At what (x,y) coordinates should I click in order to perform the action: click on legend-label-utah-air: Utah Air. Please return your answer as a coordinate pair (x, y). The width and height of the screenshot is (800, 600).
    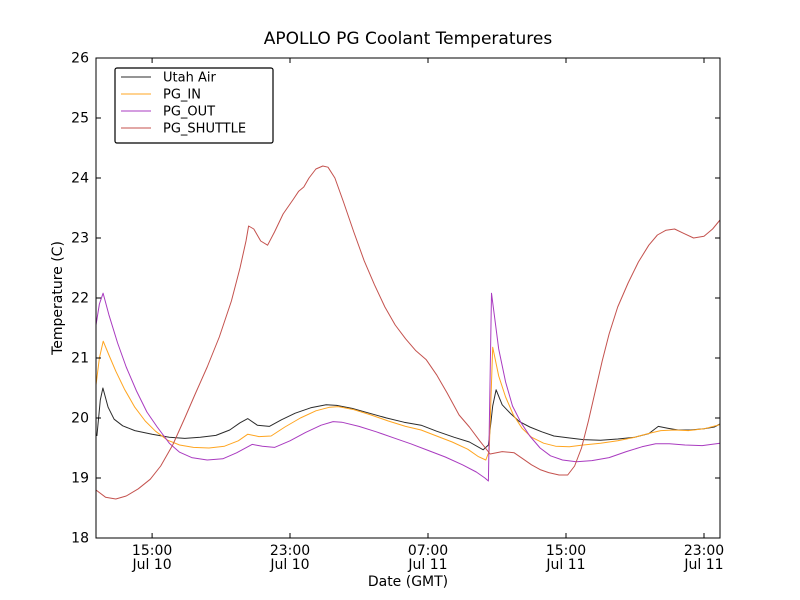
    Looking at the image, I should click on (189, 78).